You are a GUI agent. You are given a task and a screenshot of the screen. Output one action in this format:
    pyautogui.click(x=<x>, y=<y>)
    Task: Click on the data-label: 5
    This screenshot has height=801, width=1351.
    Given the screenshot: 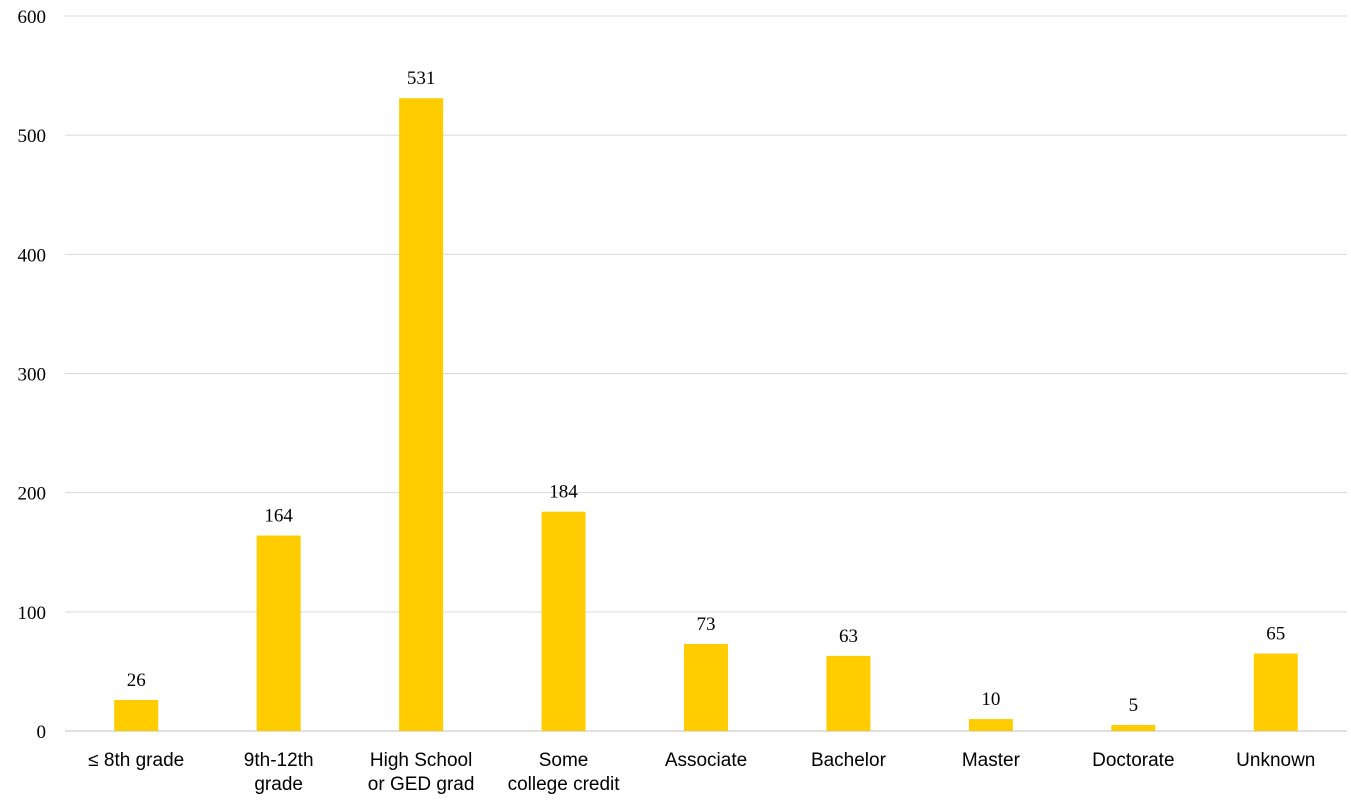 What is the action you would take?
    pyautogui.click(x=1134, y=705)
    